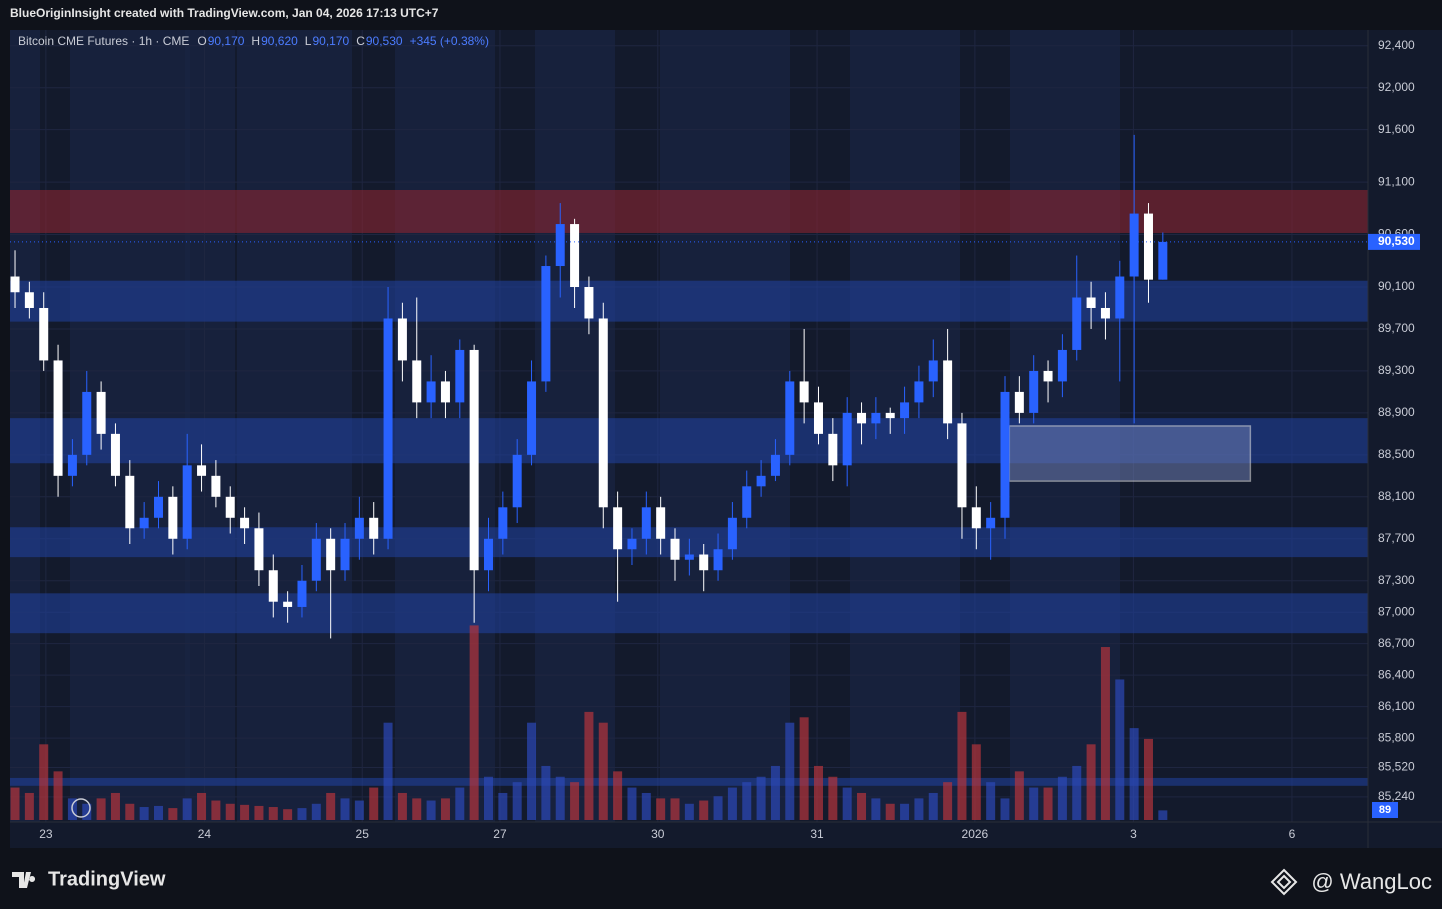 This screenshot has height=909, width=1442. I want to click on watermark: @ WangLoc, so click(1351, 882).